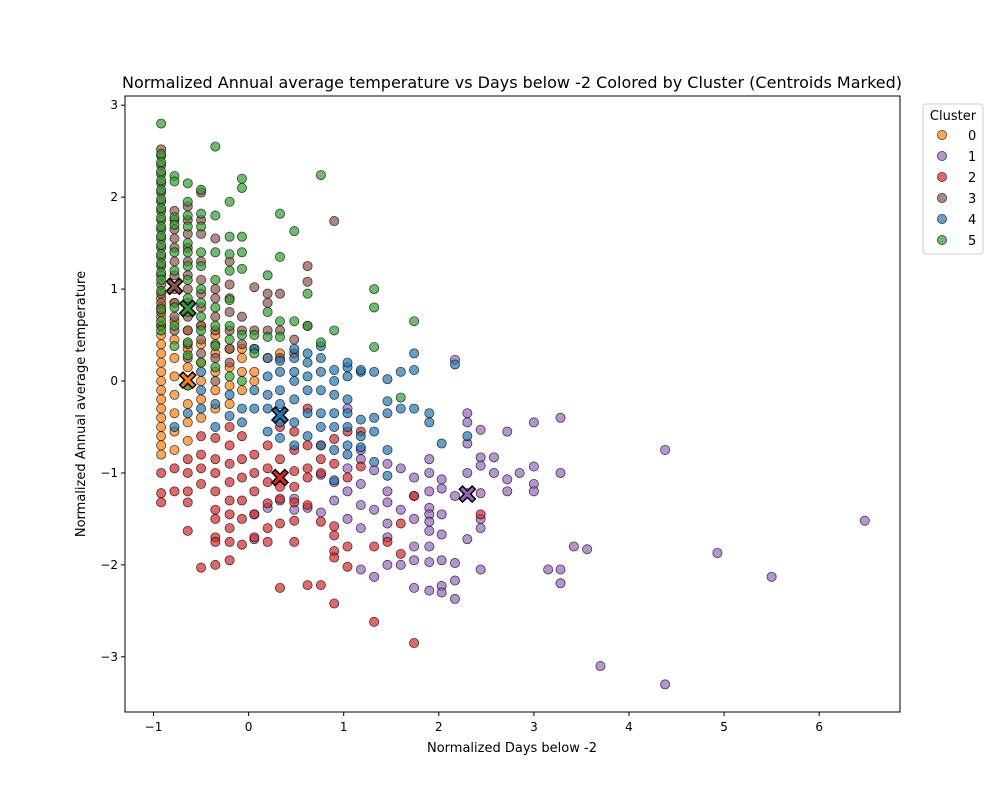  Describe the element at coordinates (512, 748) in the screenshot. I see `x-axis-label: Normalized Days below -2` at that location.